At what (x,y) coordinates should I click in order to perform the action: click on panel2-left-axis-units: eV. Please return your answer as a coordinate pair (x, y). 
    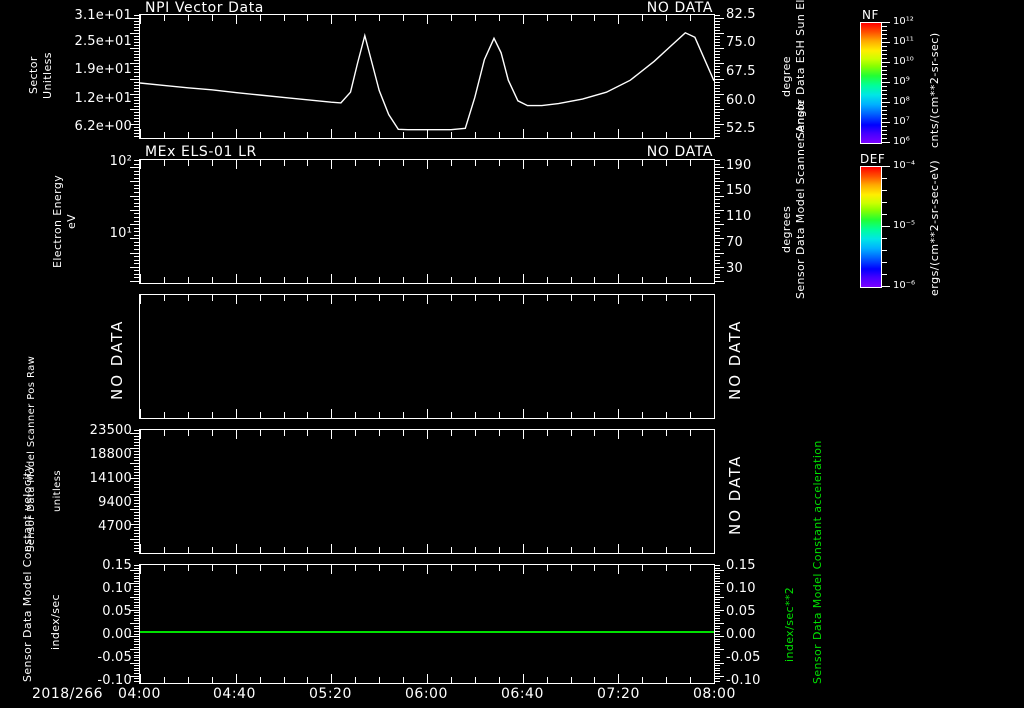
    Looking at the image, I should click on (71, 221).